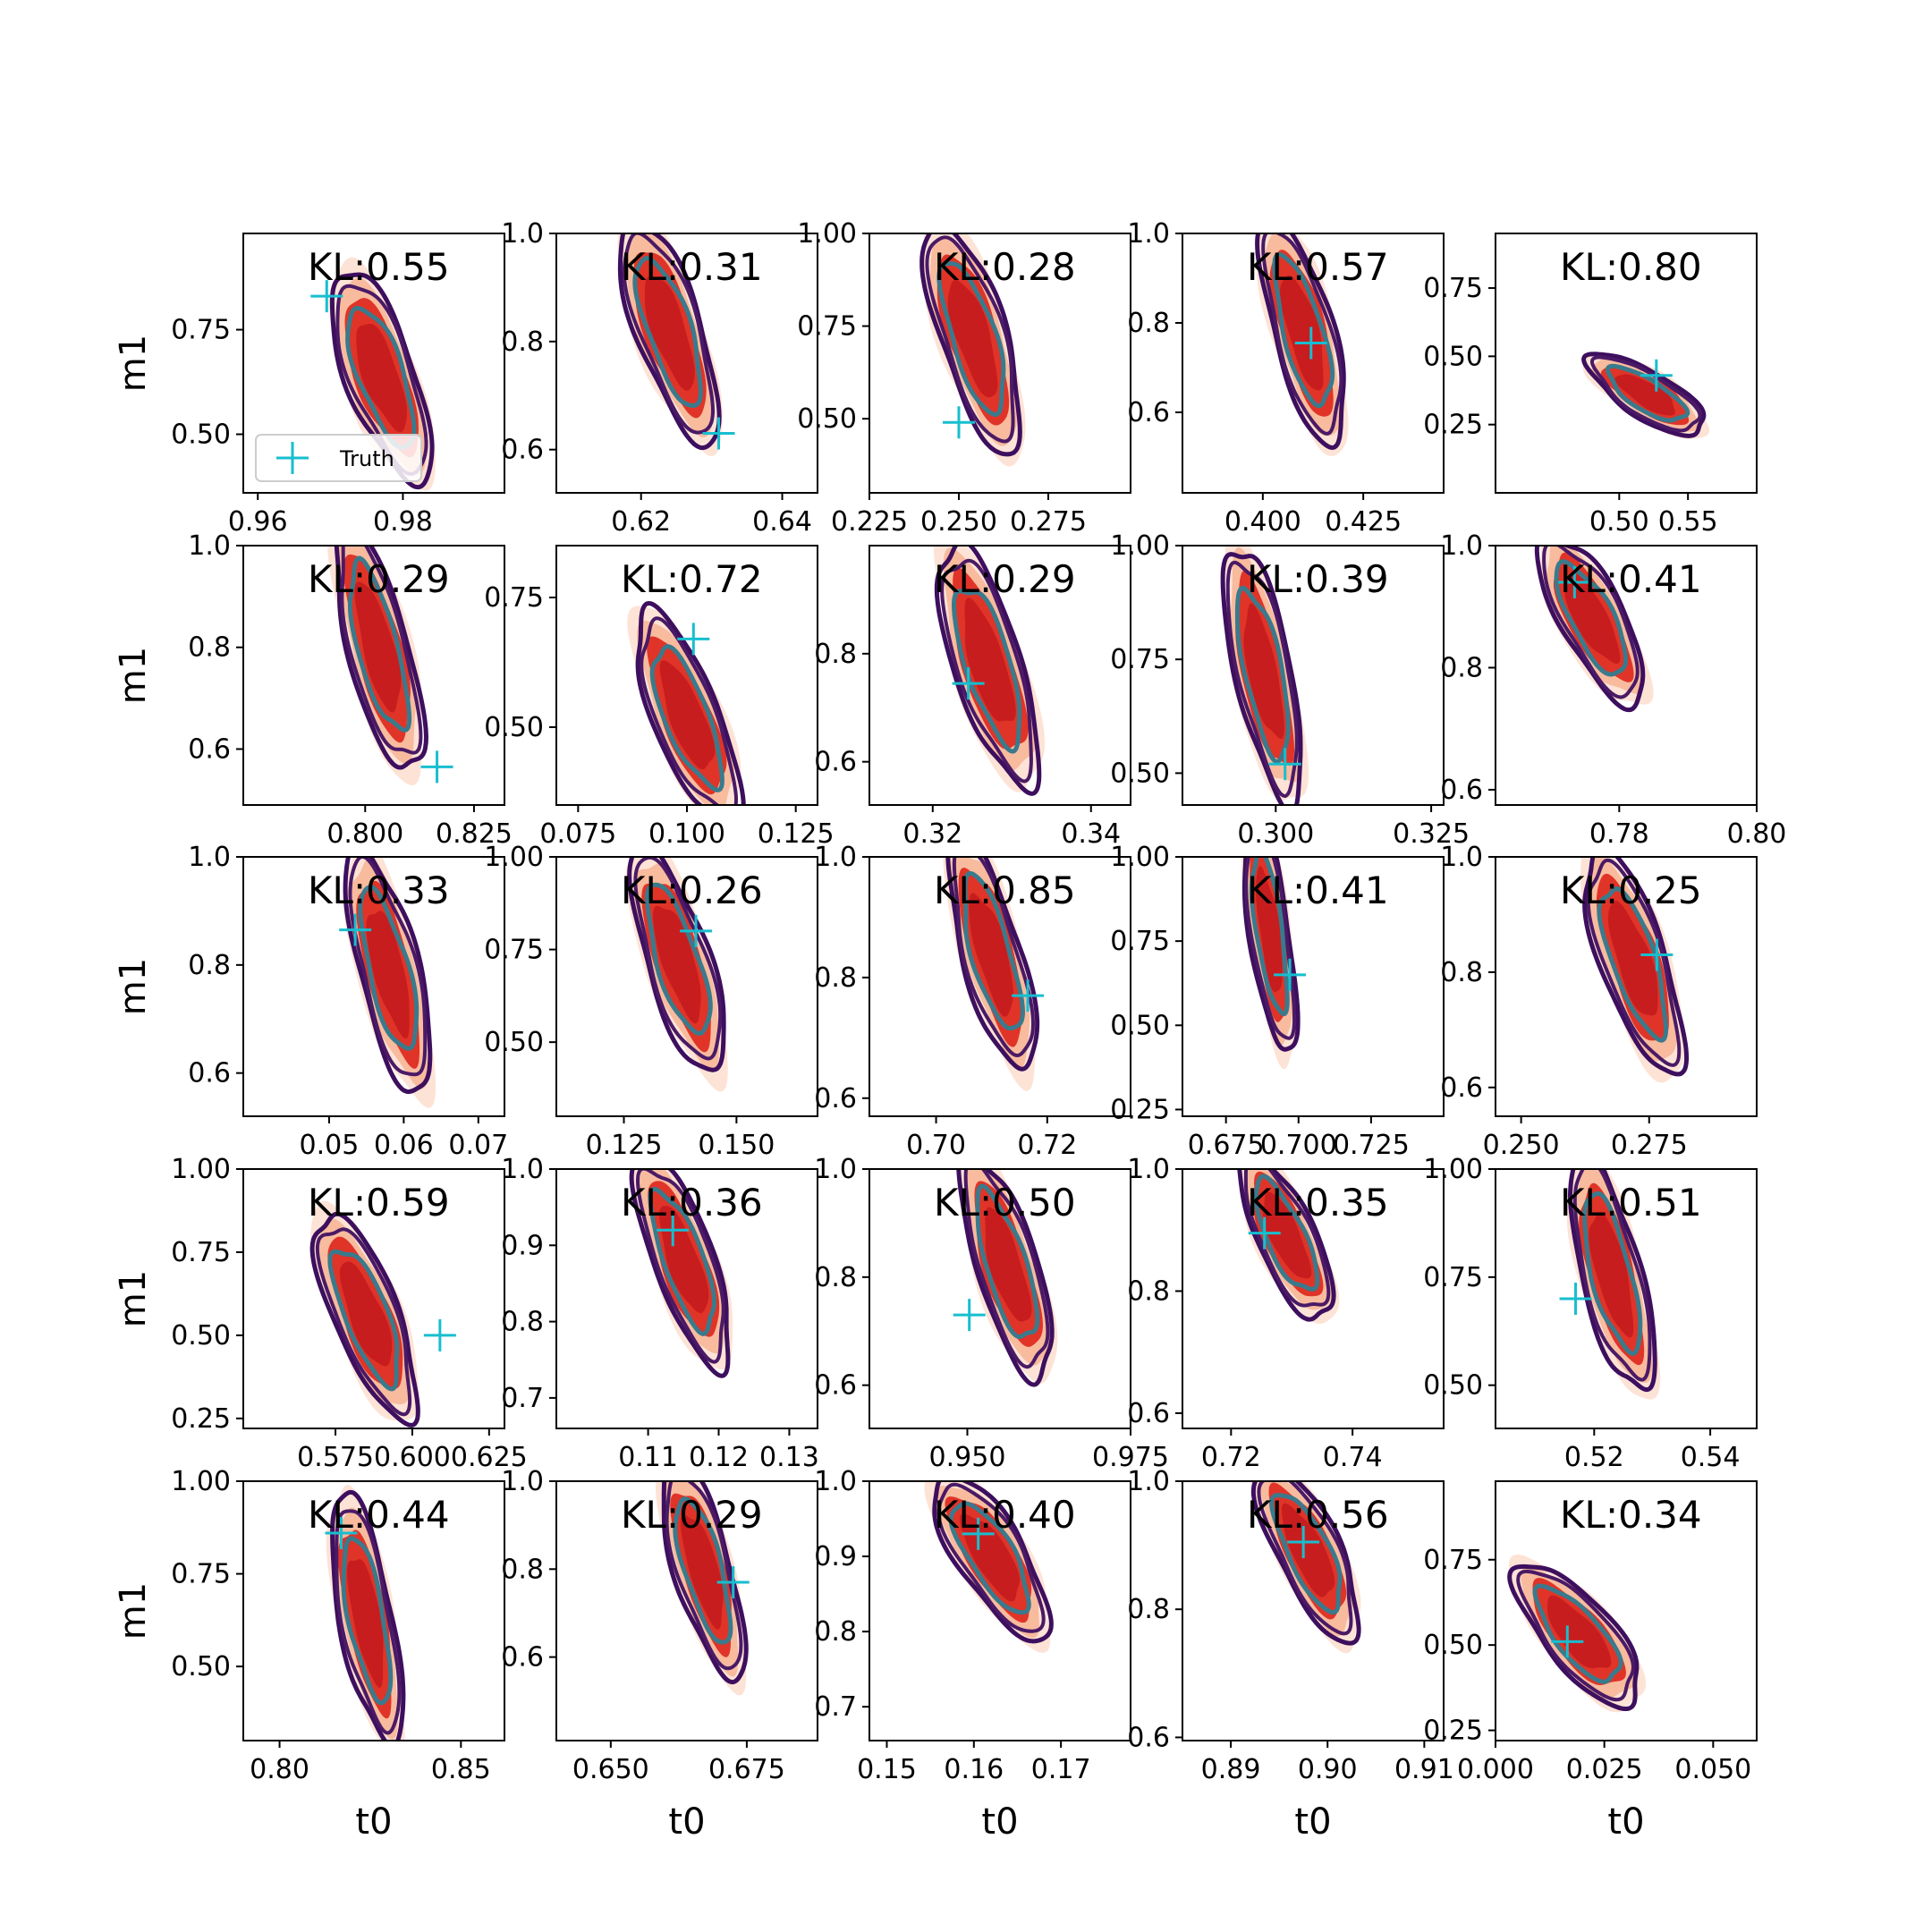 This screenshot has height=1932, width=1932. Describe the element at coordinates (1140, 1109) in the screenshot. I see `y-tick-label: 0.25` at that location.